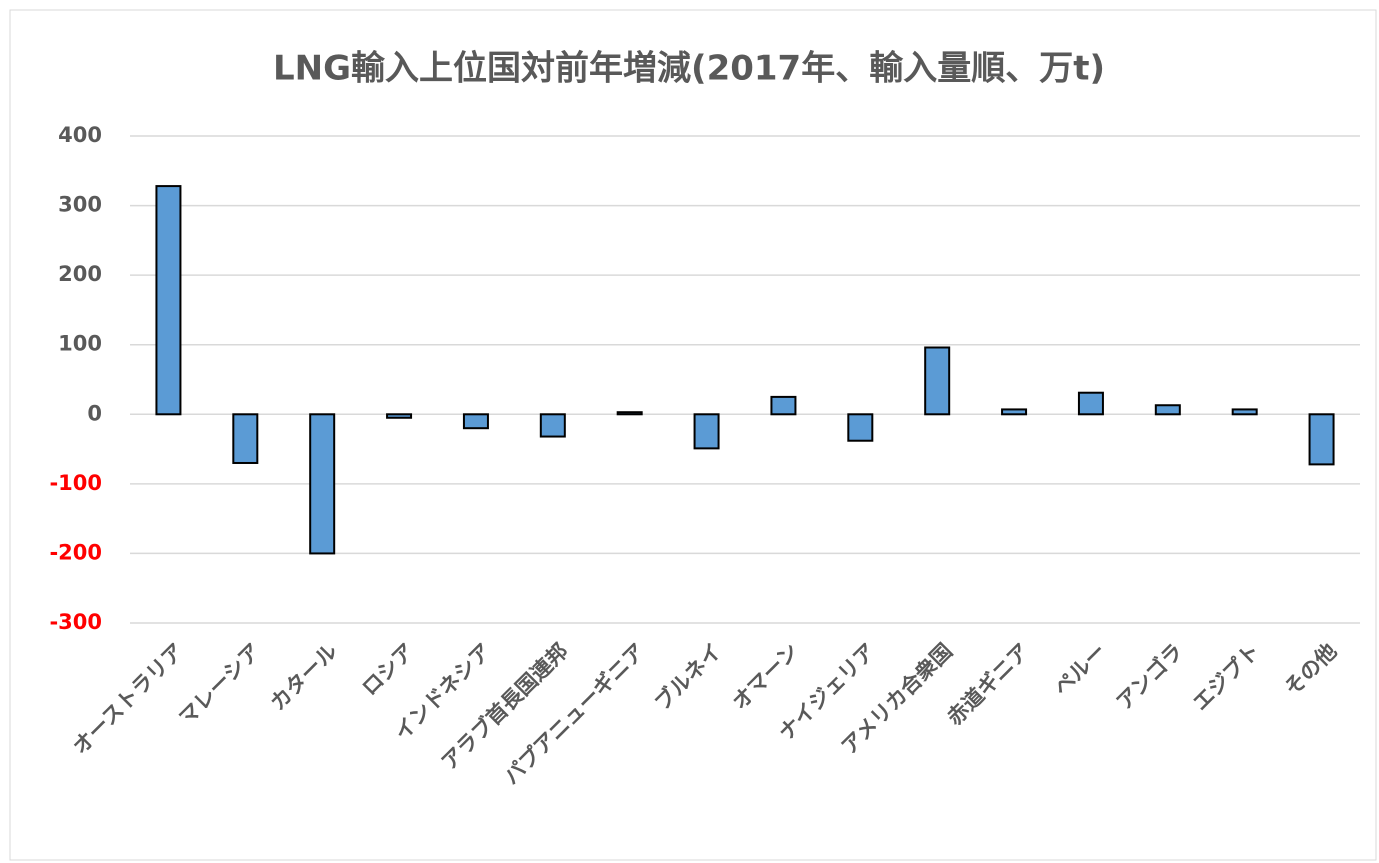 The height and width of the screenshot is (863, 1379). What do you see at coordinates (689, 69) in the screenshot?
I see `chart-title: LNG輸入上位国対前年増減(2017年、輸入量順、万t)` at bounding box center [689, 69].